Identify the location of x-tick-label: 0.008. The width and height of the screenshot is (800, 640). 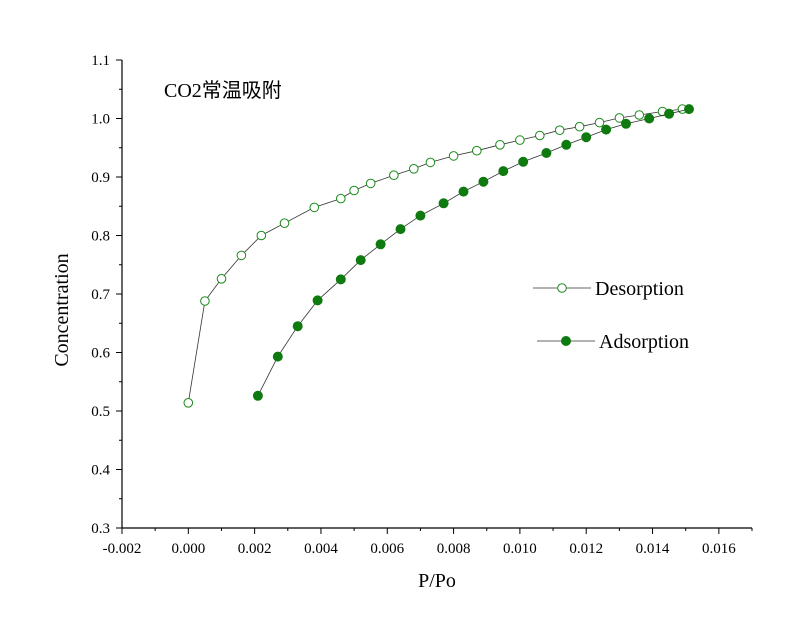
(454, 549).